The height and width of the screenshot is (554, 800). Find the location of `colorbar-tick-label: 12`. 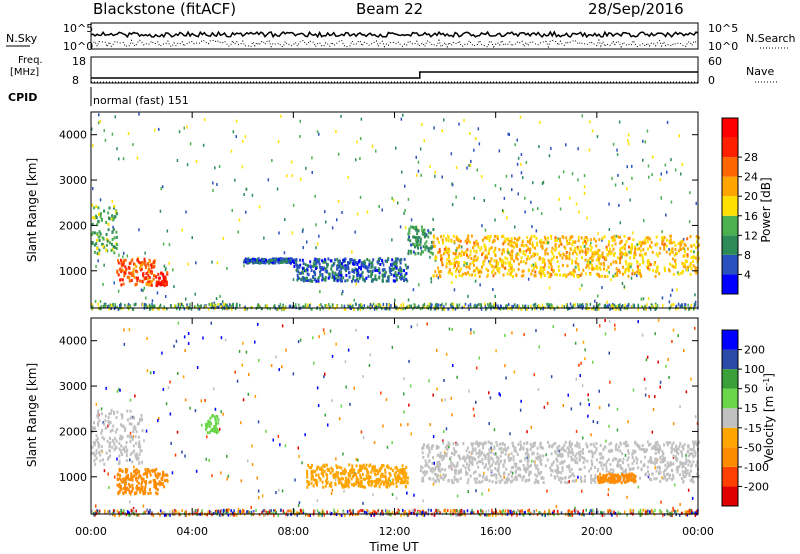

colorbar-tick-label: 12 is located at coordinates (751, 235).